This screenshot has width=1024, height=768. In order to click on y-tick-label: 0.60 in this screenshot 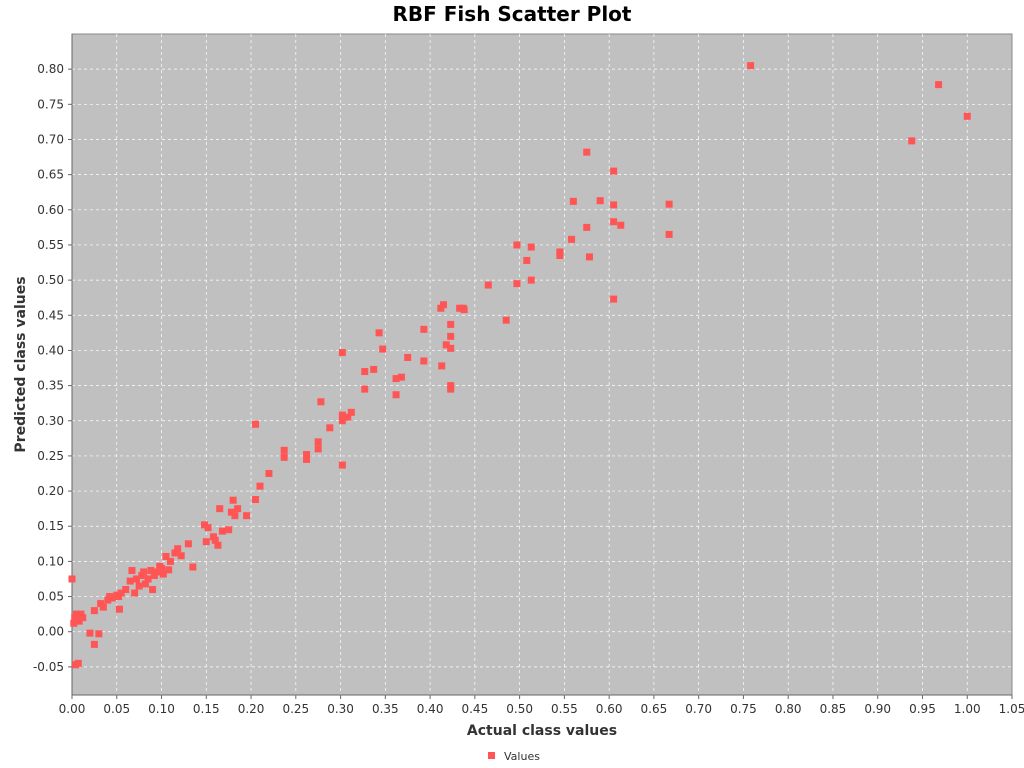, I will do `click(50, 210)`.